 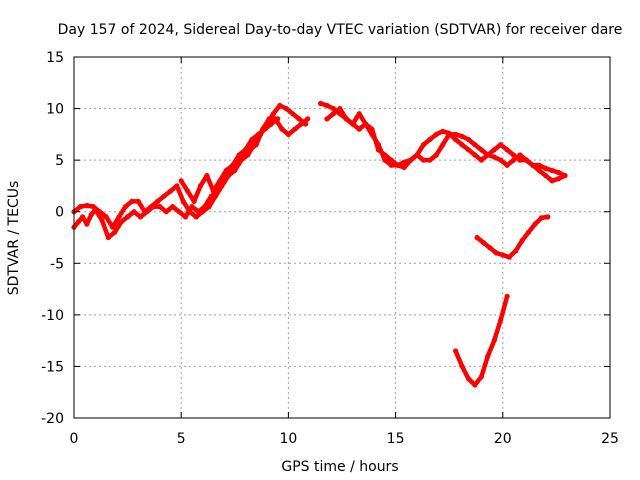 What do you see at coordinates (339, 467) in the screenshot?
I see `x-axis-title: GPS time / hours` at bounding box center [339, 467].